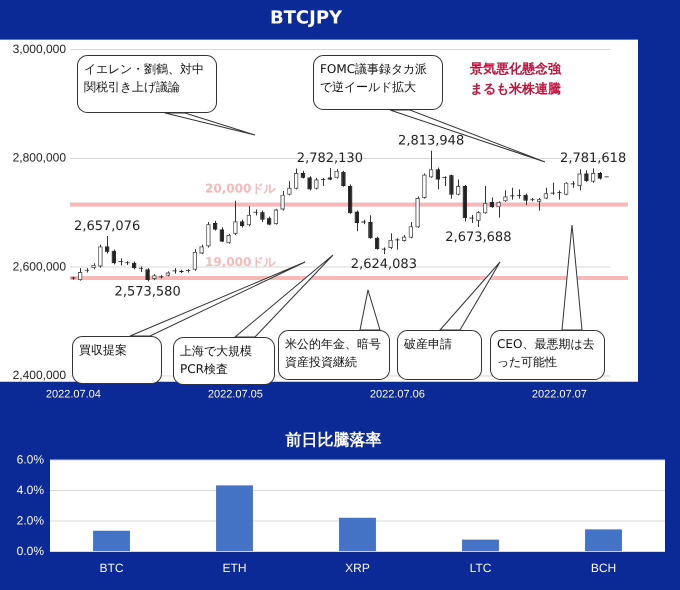 Image resolution: width=680 pixels, height=590 pixels. What do you see at coordinates (516, 80) in the screenshot?
I see `annotation: 景気悪化懸念強まるも米株連騰` at bounding box center [516, 80].